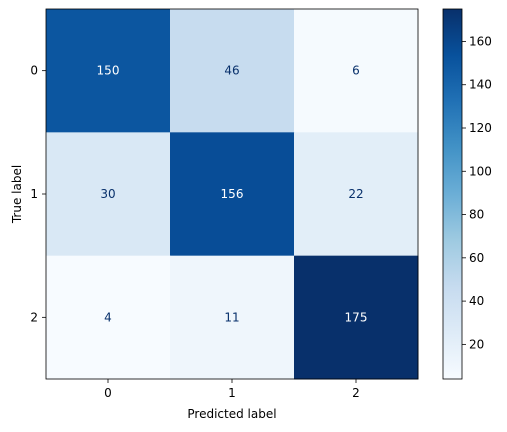 The image size is (507, 432). I want to click on colorbar-tick-label: 140, so click(480, 85).